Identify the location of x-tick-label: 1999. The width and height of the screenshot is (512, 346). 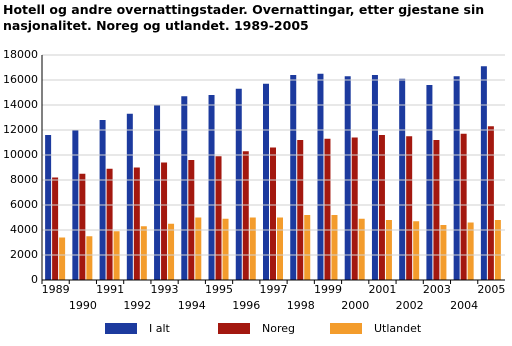
(328, 289).